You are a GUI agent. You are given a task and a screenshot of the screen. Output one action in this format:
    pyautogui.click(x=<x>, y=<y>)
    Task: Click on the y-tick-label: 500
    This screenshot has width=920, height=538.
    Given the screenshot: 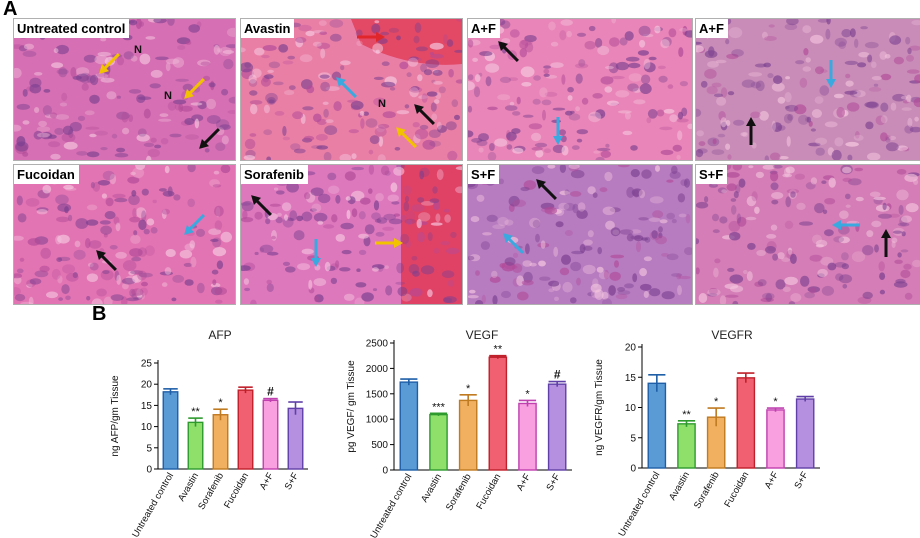 What is the action you would take?
    pyautogui.click(x=379, y=445)
    